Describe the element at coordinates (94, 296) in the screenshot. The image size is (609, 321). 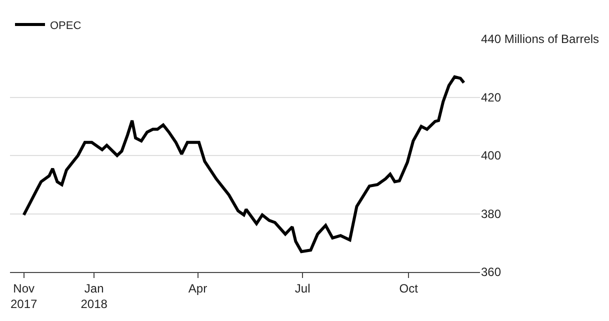
I see `x-tick-label: Jan 2018` at that location.